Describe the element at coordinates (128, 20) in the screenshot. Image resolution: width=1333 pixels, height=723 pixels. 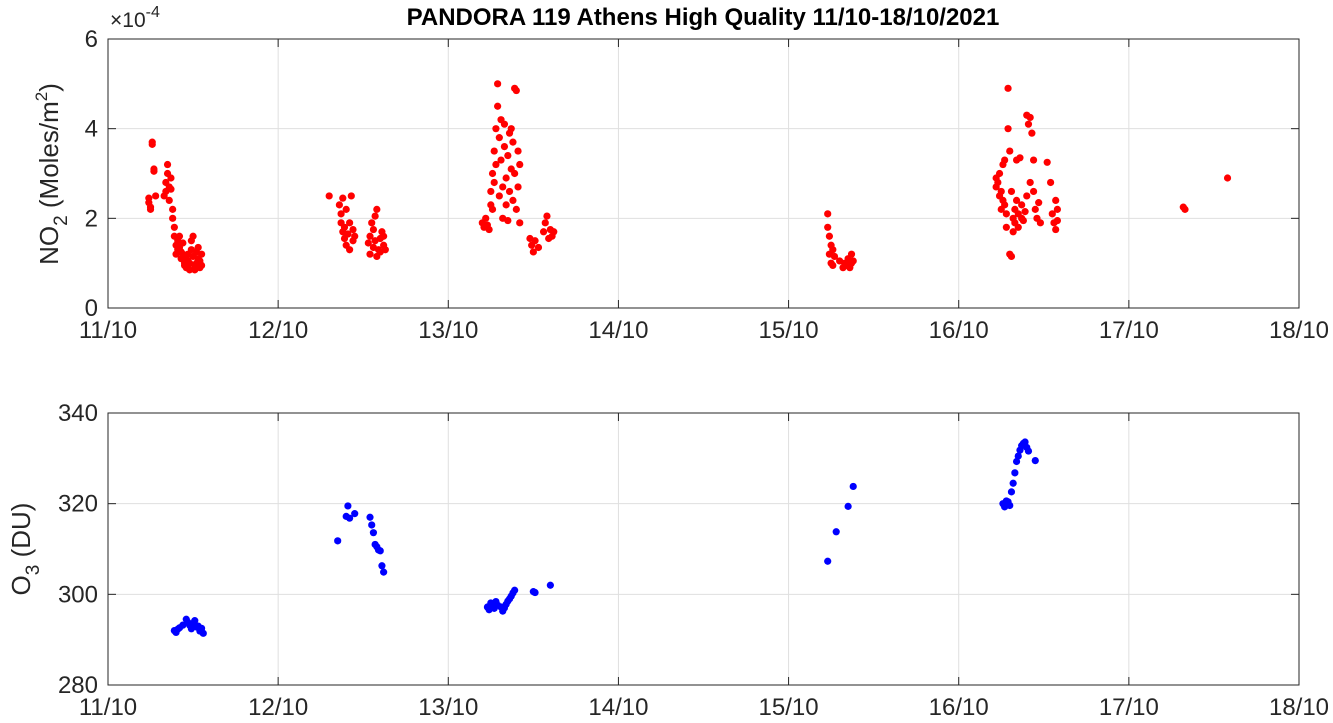
I see `no2-y-exponent-base: ×10` at that location.